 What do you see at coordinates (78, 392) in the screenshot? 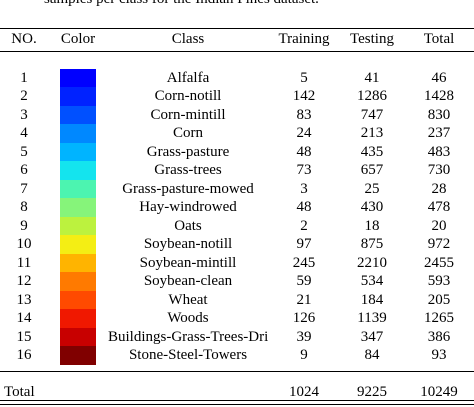
I see `total-color-cell` at bounding box center [78, 392].